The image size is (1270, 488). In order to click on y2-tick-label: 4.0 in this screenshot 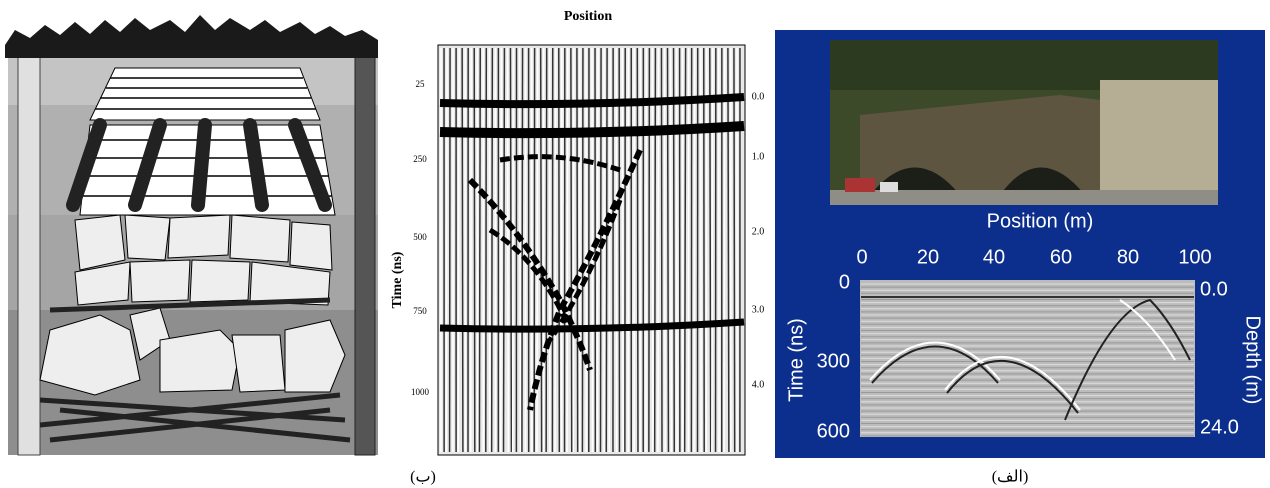, I will do `click(758, 384)`.